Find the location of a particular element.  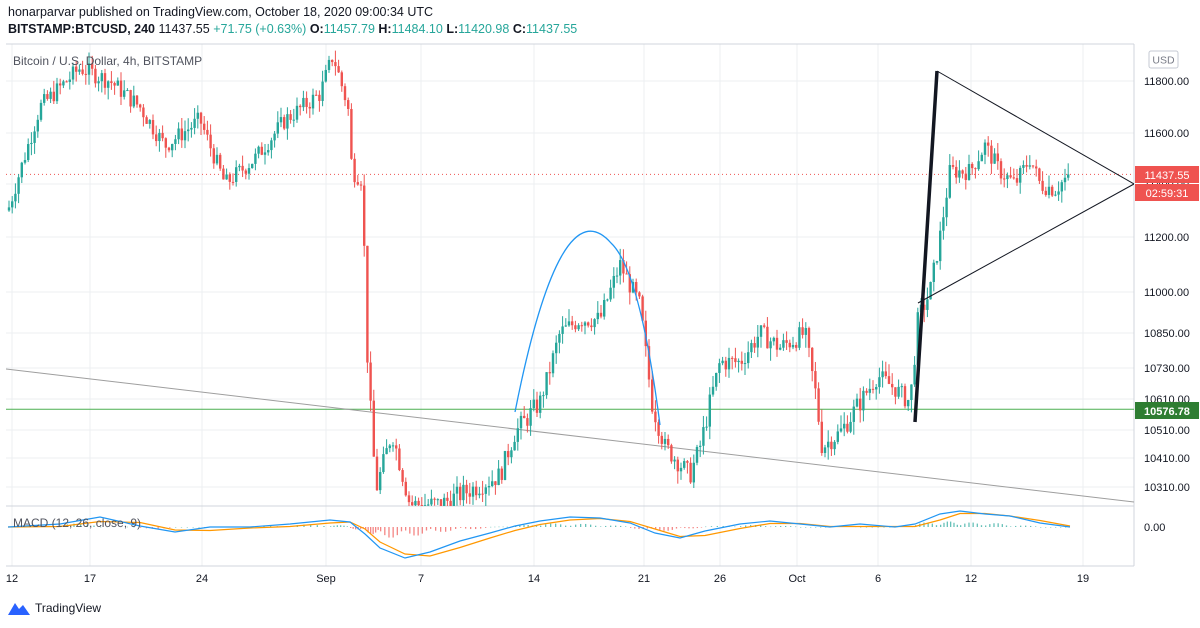

x-tick-label: 7 is located at coordinates (421, 579).